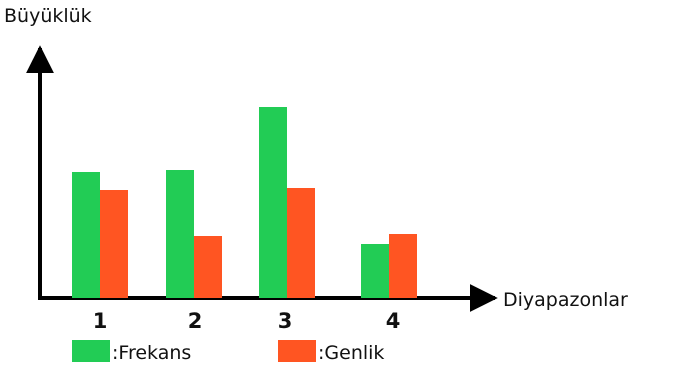  Describe the element at coordinates (195, 321) in the screenshot. I see `x-tick-label-2: 2` at that location.